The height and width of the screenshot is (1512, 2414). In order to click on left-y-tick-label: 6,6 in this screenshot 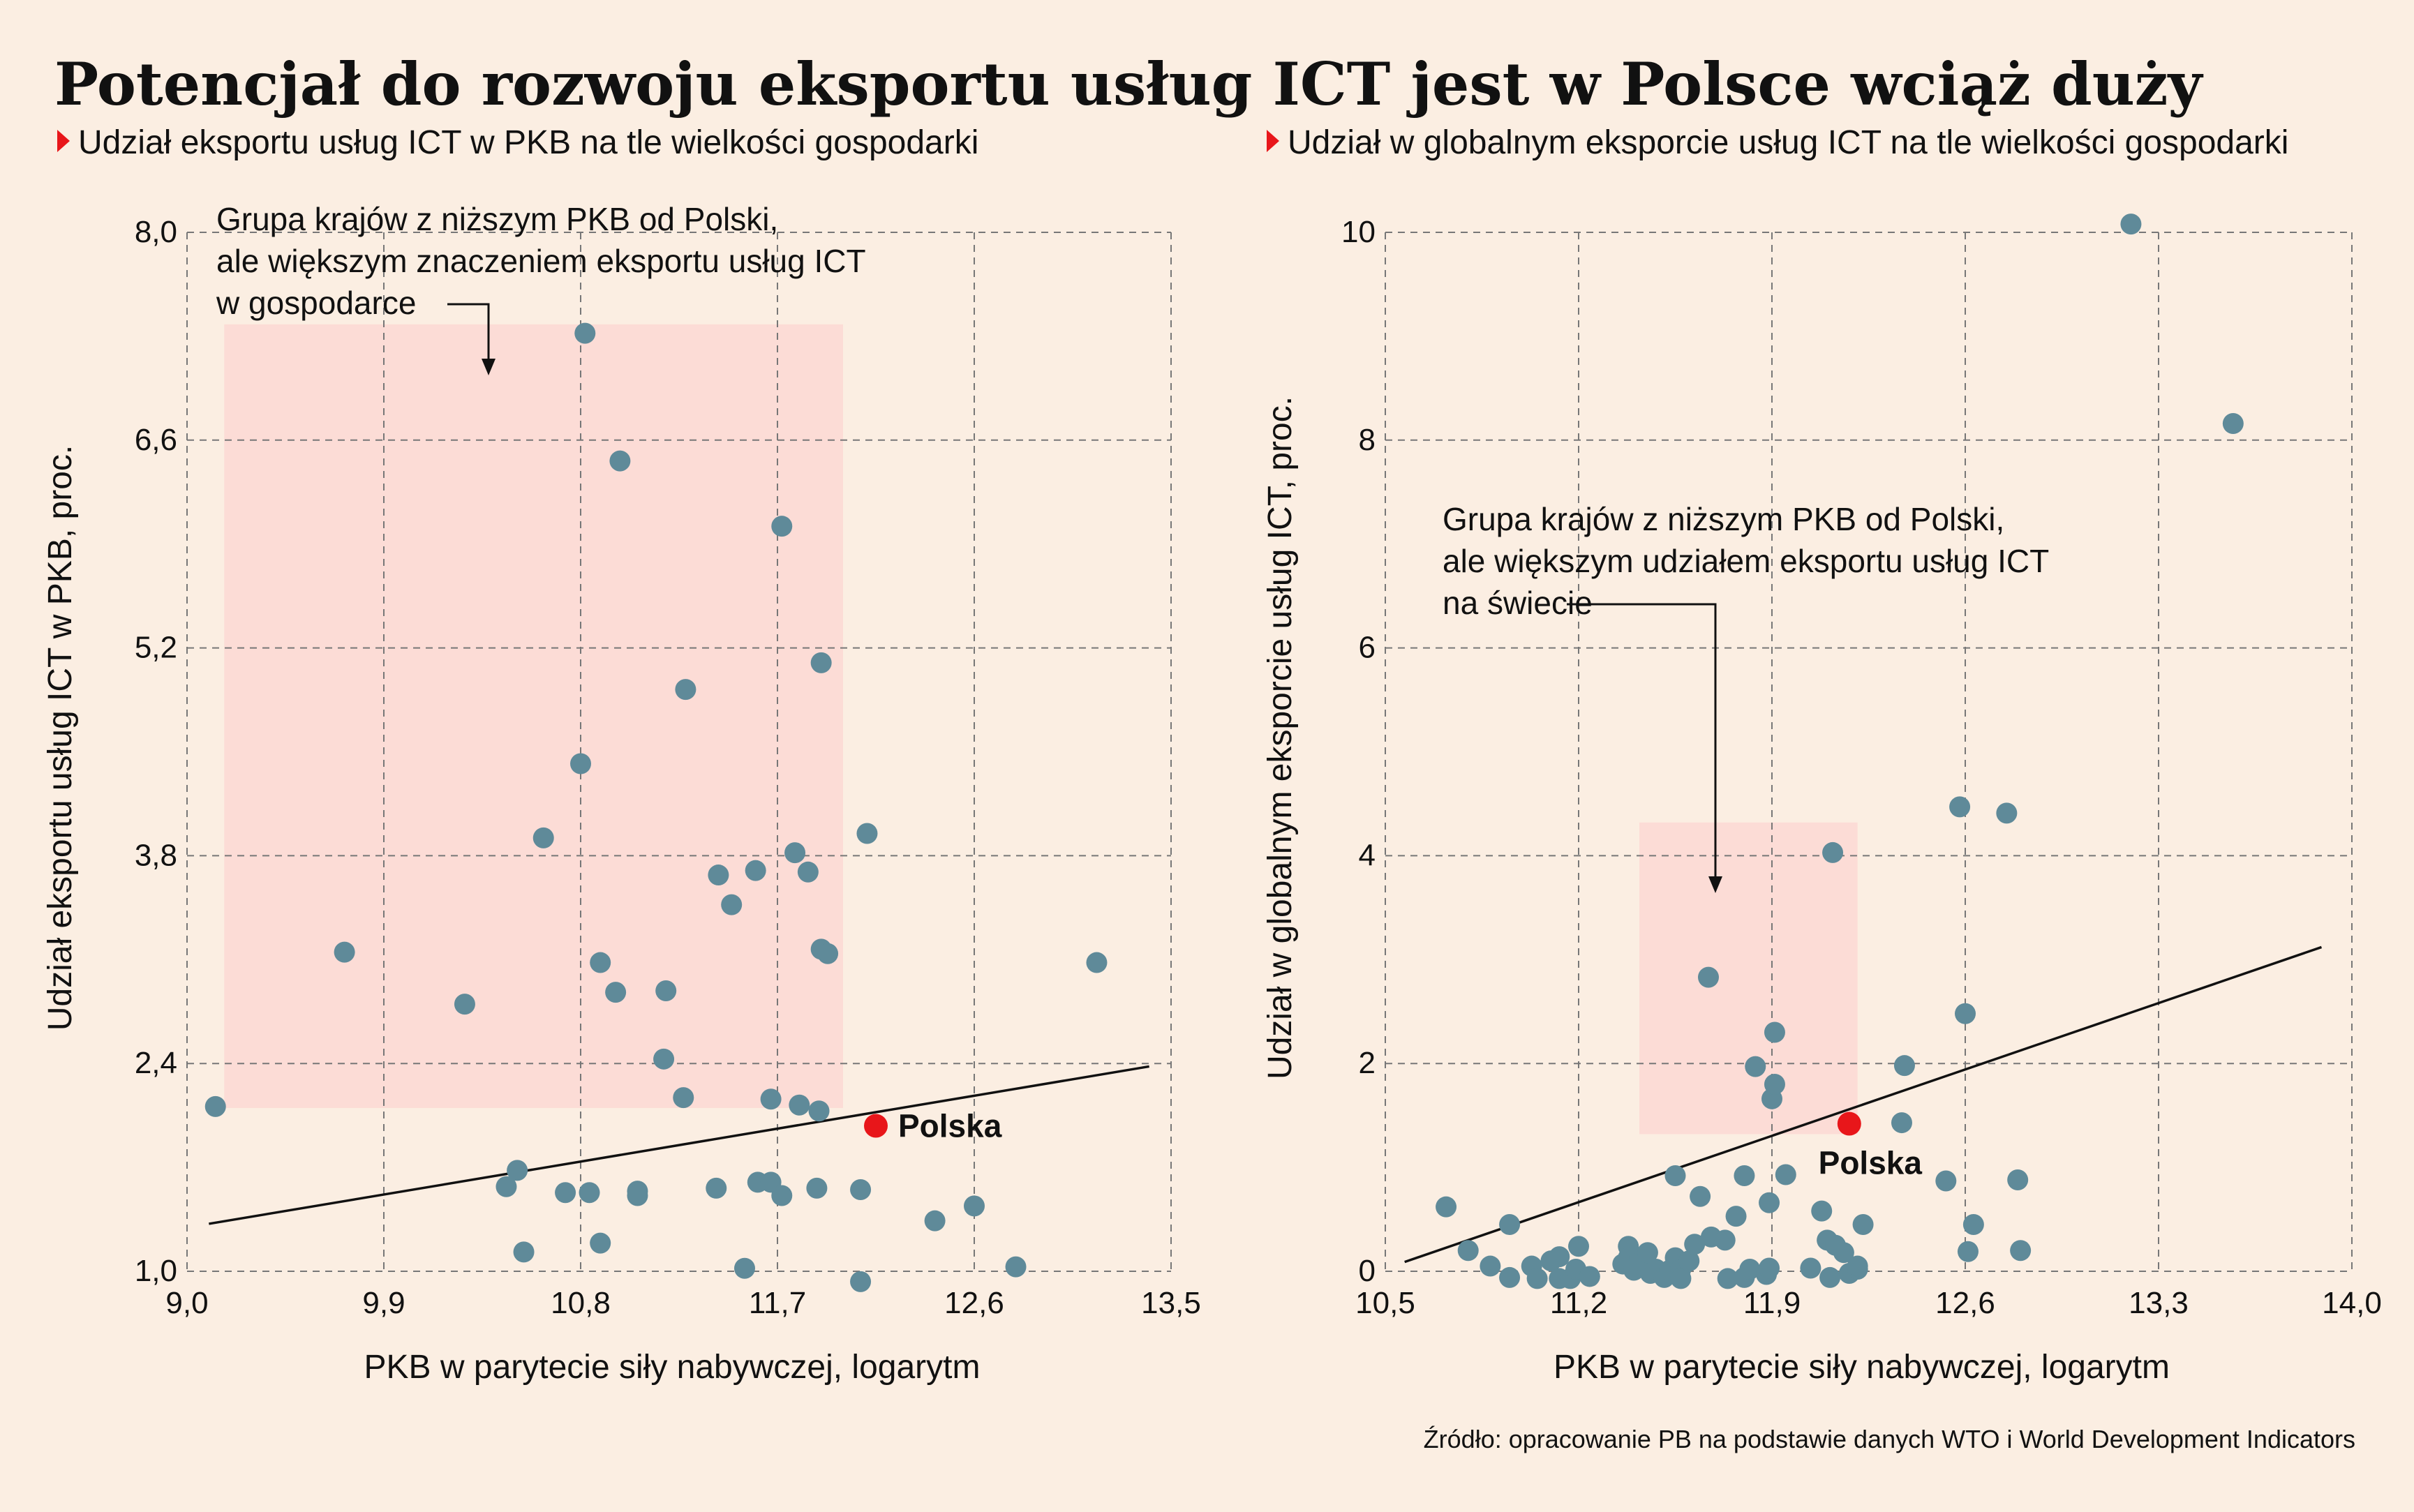, I will do `click(156, 440)`.